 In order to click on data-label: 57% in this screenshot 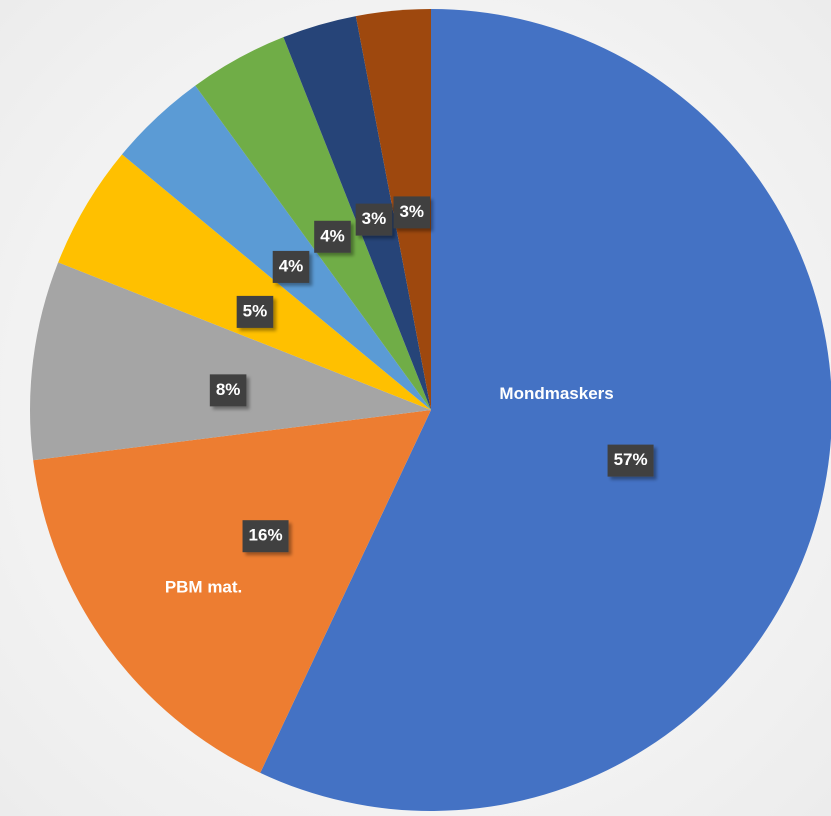, I will do `click(630, 460)`.